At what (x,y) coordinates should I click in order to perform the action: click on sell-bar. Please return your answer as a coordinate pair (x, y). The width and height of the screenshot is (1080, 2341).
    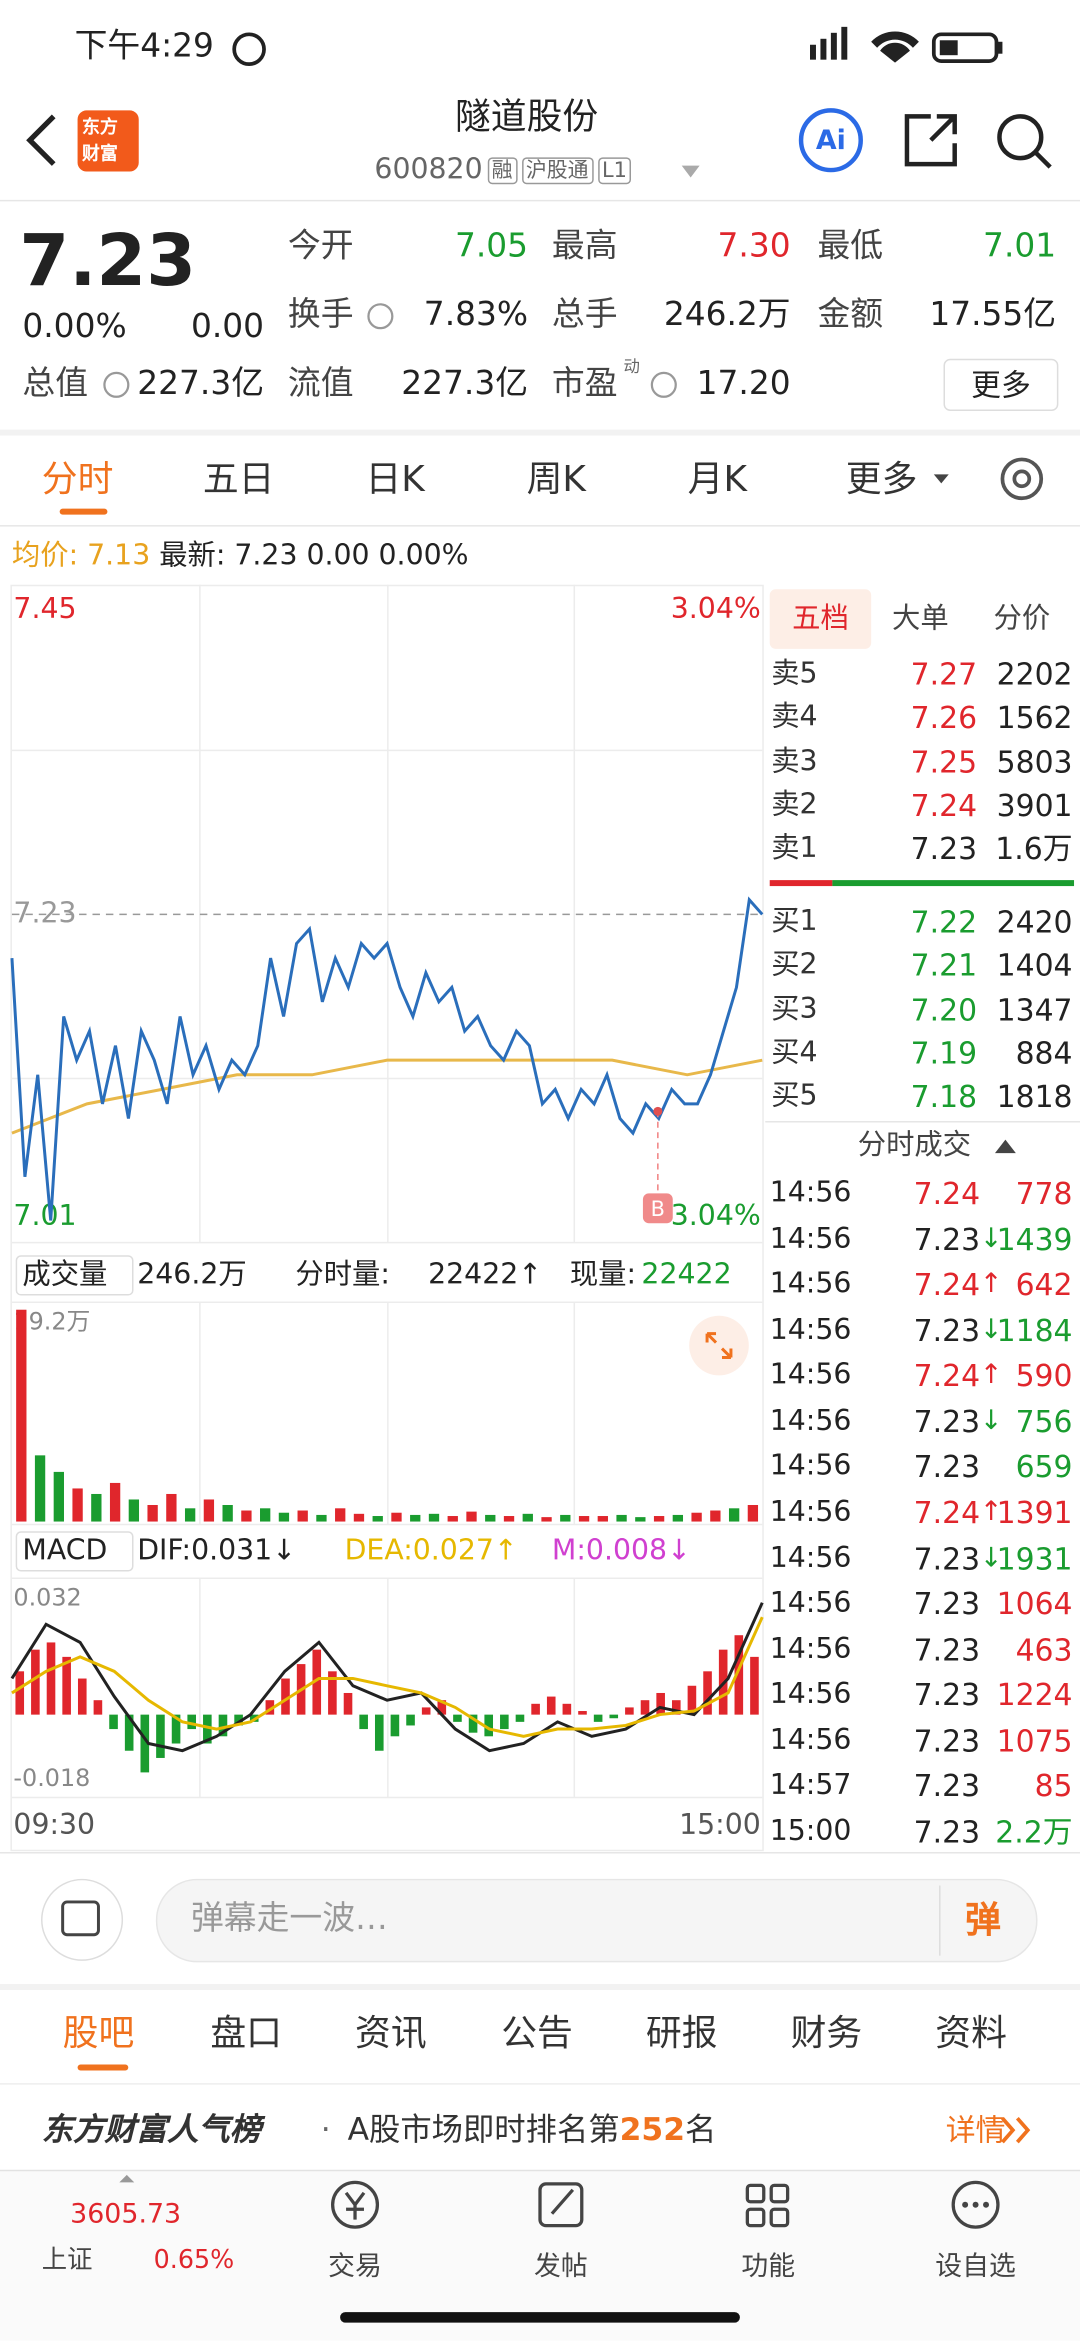
    Looking at the image, I should click on (801, 883).